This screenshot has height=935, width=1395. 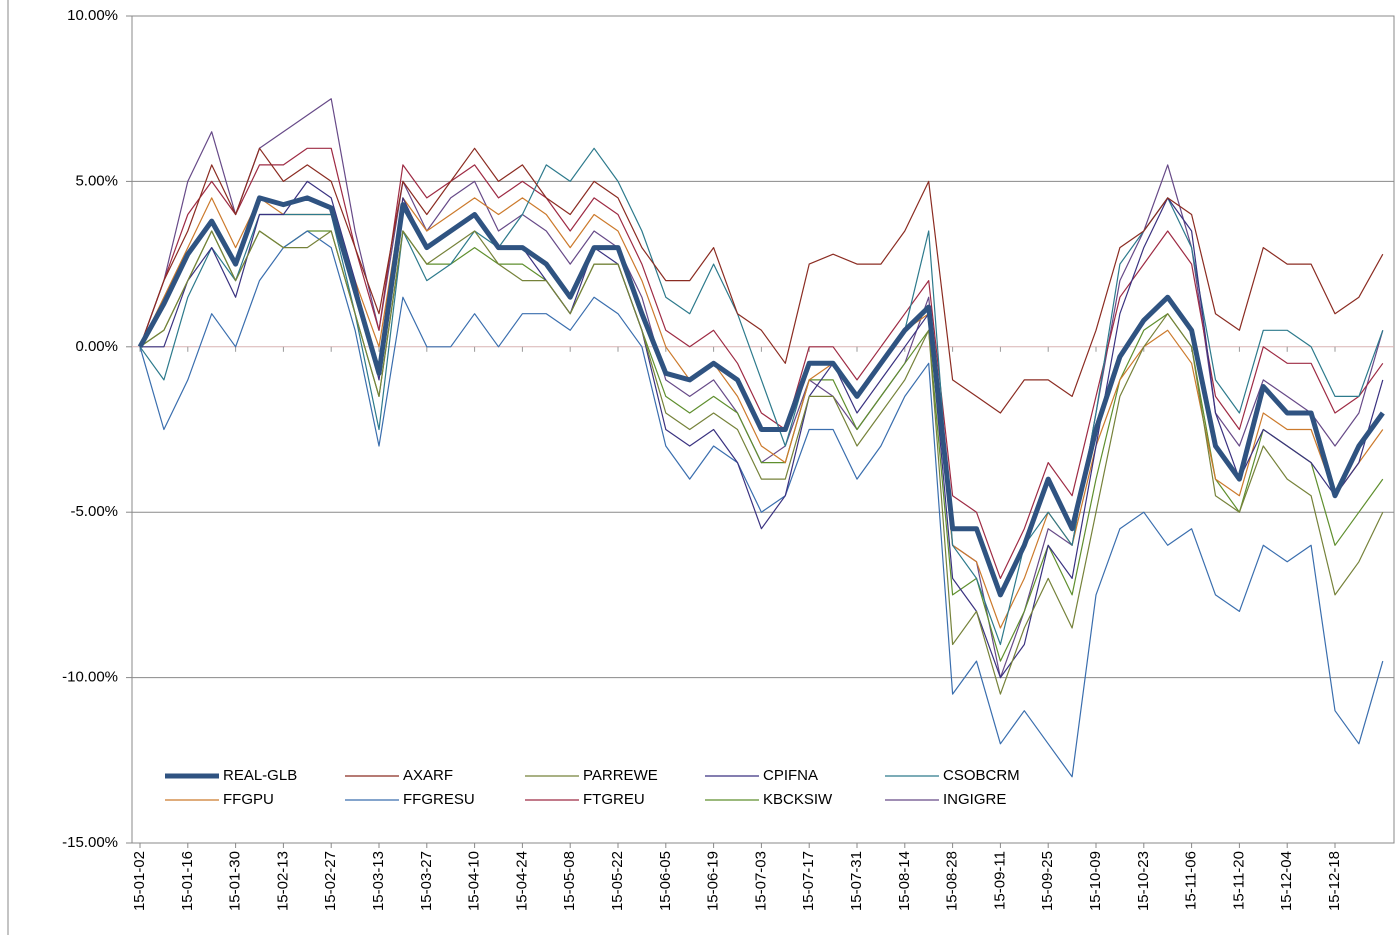 What do you see at coordinates (808, 881) in the screenshot?
I see `x-tick-label: 15-07-17` at bounding box center [808, 881].